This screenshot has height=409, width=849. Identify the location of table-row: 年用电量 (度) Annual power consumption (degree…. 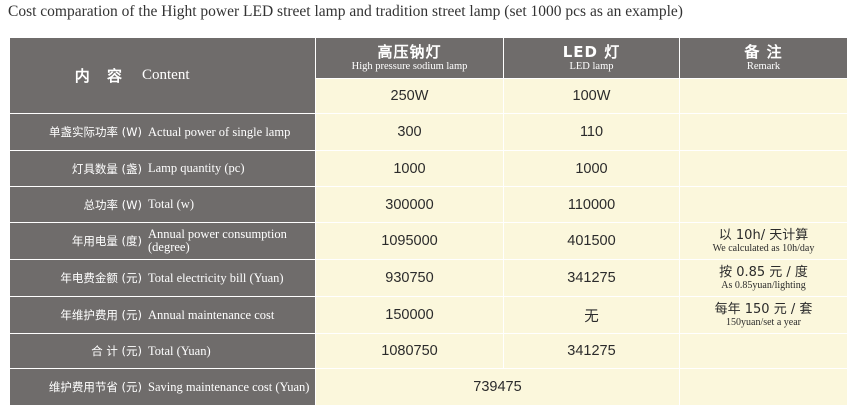
(428, 241).